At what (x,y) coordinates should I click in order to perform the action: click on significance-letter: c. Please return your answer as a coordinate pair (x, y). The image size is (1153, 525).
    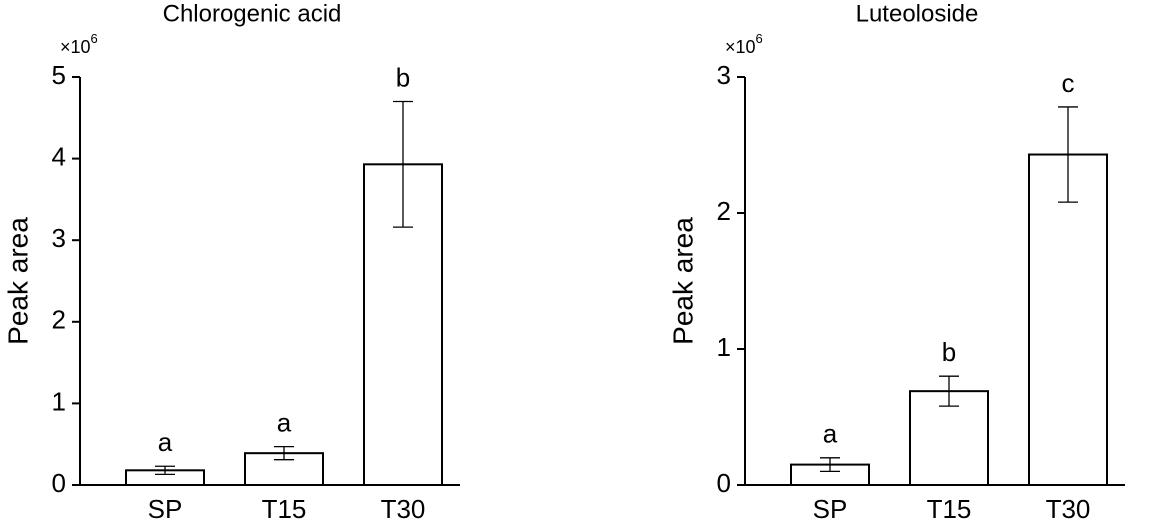
    Looking at the image, I should click on (1068, 83).